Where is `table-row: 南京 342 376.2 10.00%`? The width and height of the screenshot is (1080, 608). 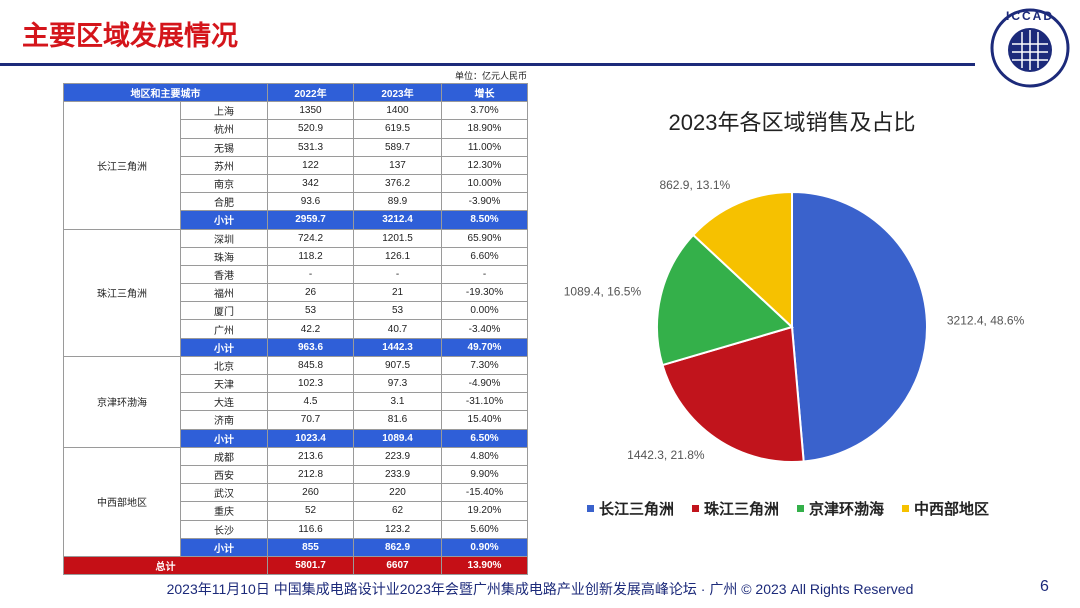 table-row: 南京 342 376.2 10.00% is located at coordinates (296, 183).